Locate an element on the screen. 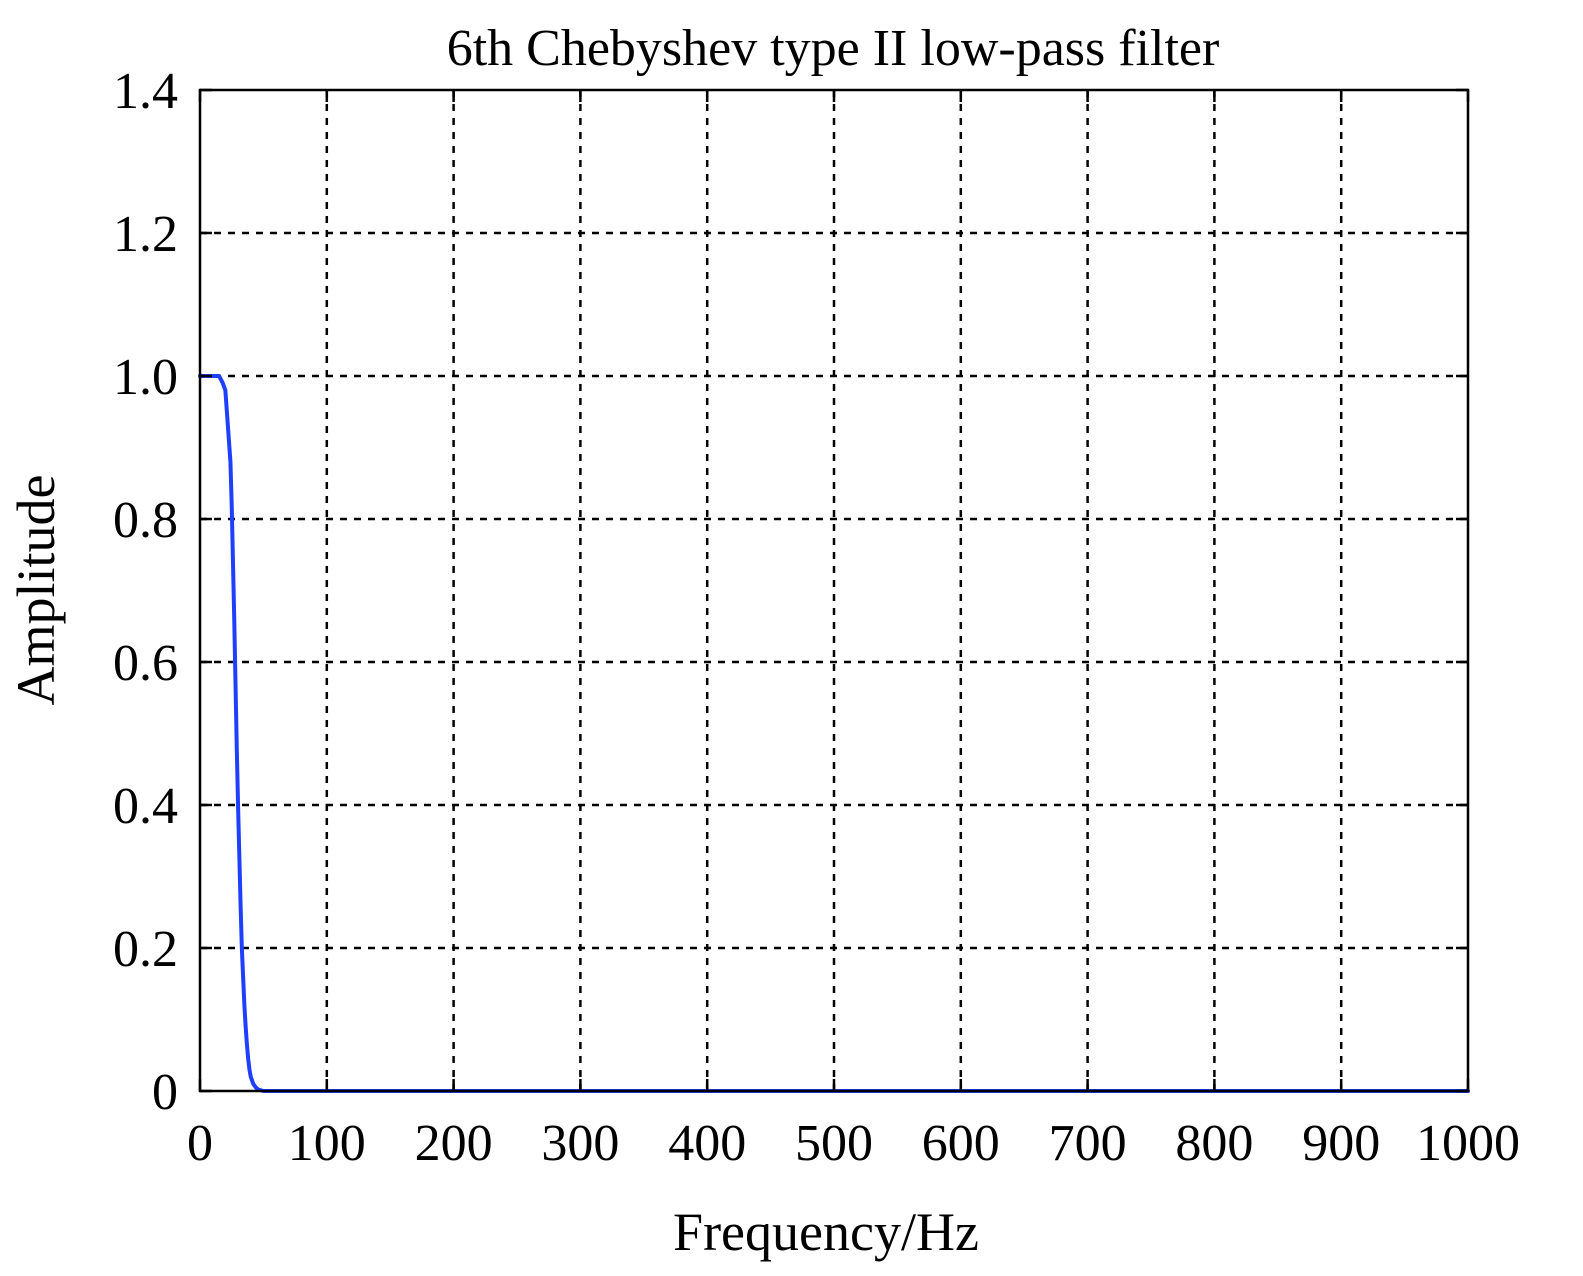 The height and width of the screenshot is (1276, 1583). y-tick-label-0.8: 0.8 is located at coordinates (145, 520).